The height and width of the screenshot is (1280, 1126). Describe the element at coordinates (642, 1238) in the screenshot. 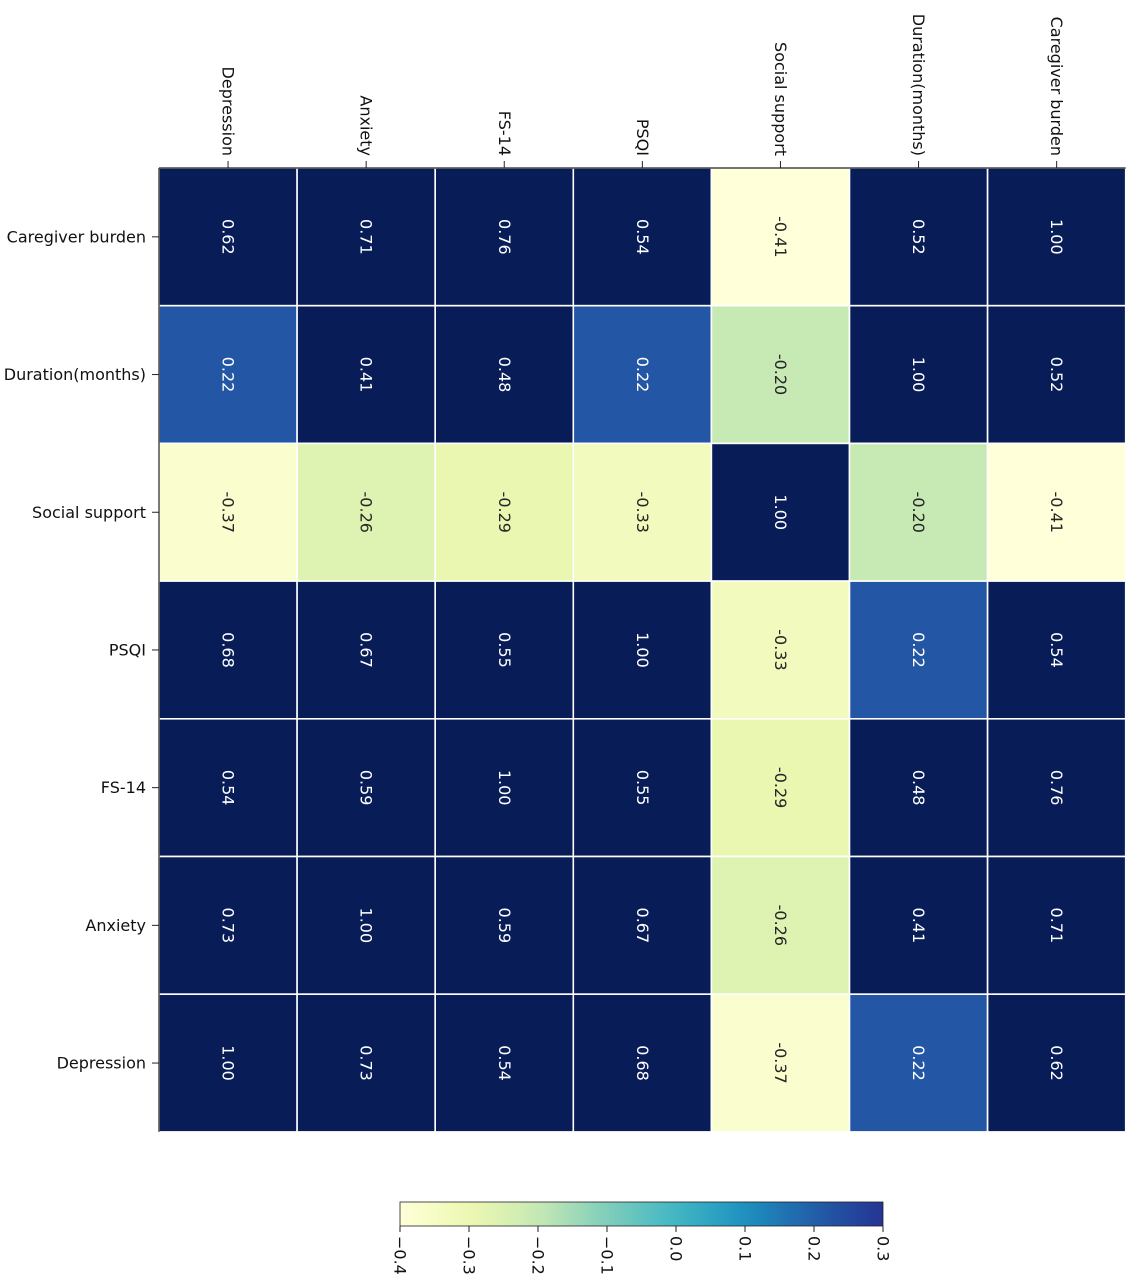

I see `colorbar: −0.4 −0.3 −0.2 −0.1 0.0 0.1 0.2 0.3` at that location.